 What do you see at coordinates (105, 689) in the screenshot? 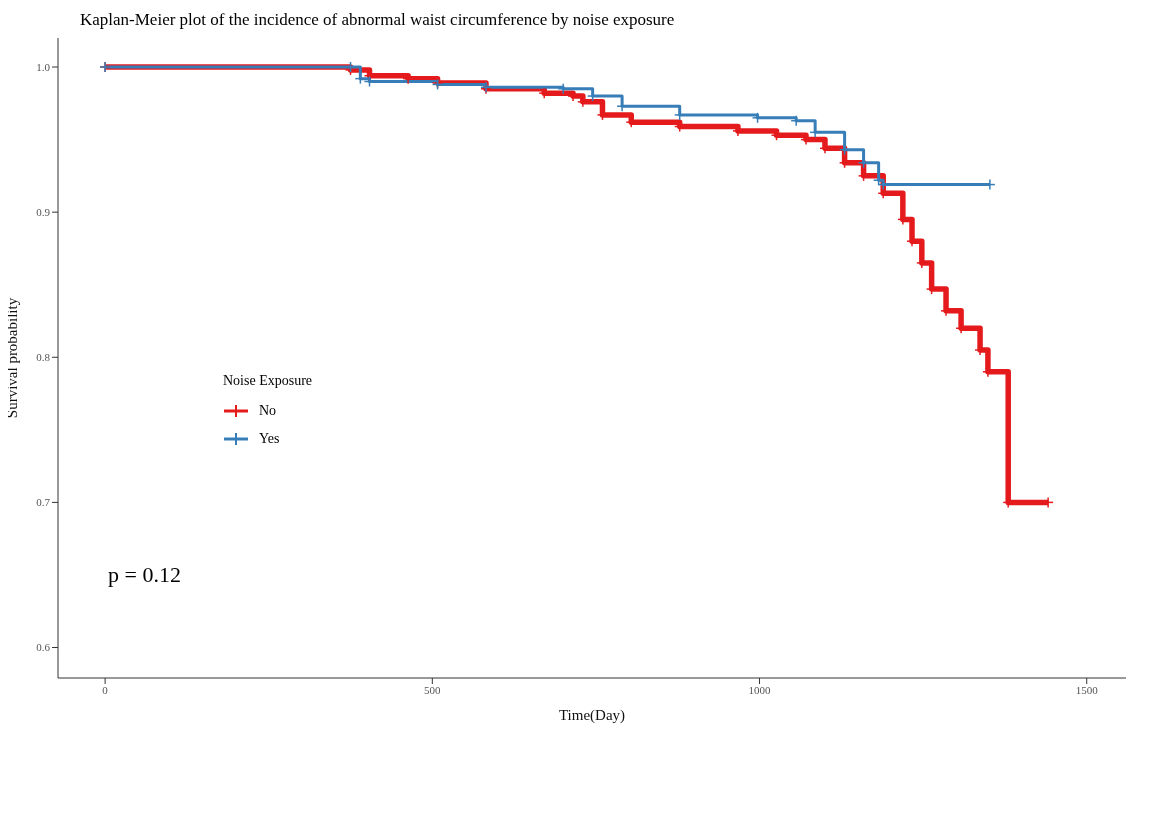
I see `x-tick-label: 0` at bounding box center [105, 689].